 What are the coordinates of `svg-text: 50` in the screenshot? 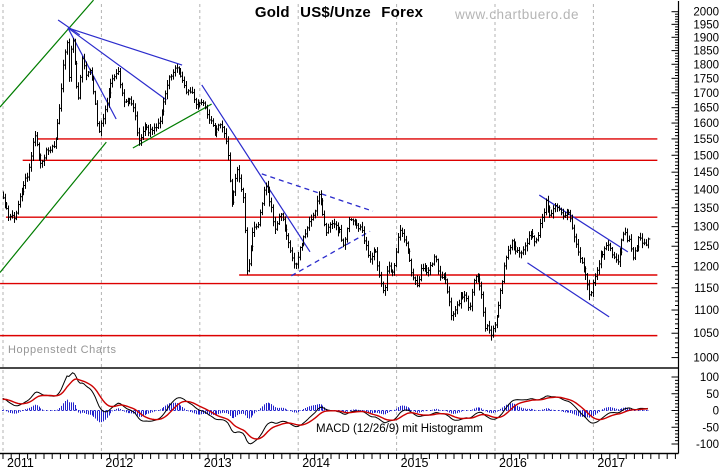 It's located at (712, 395).